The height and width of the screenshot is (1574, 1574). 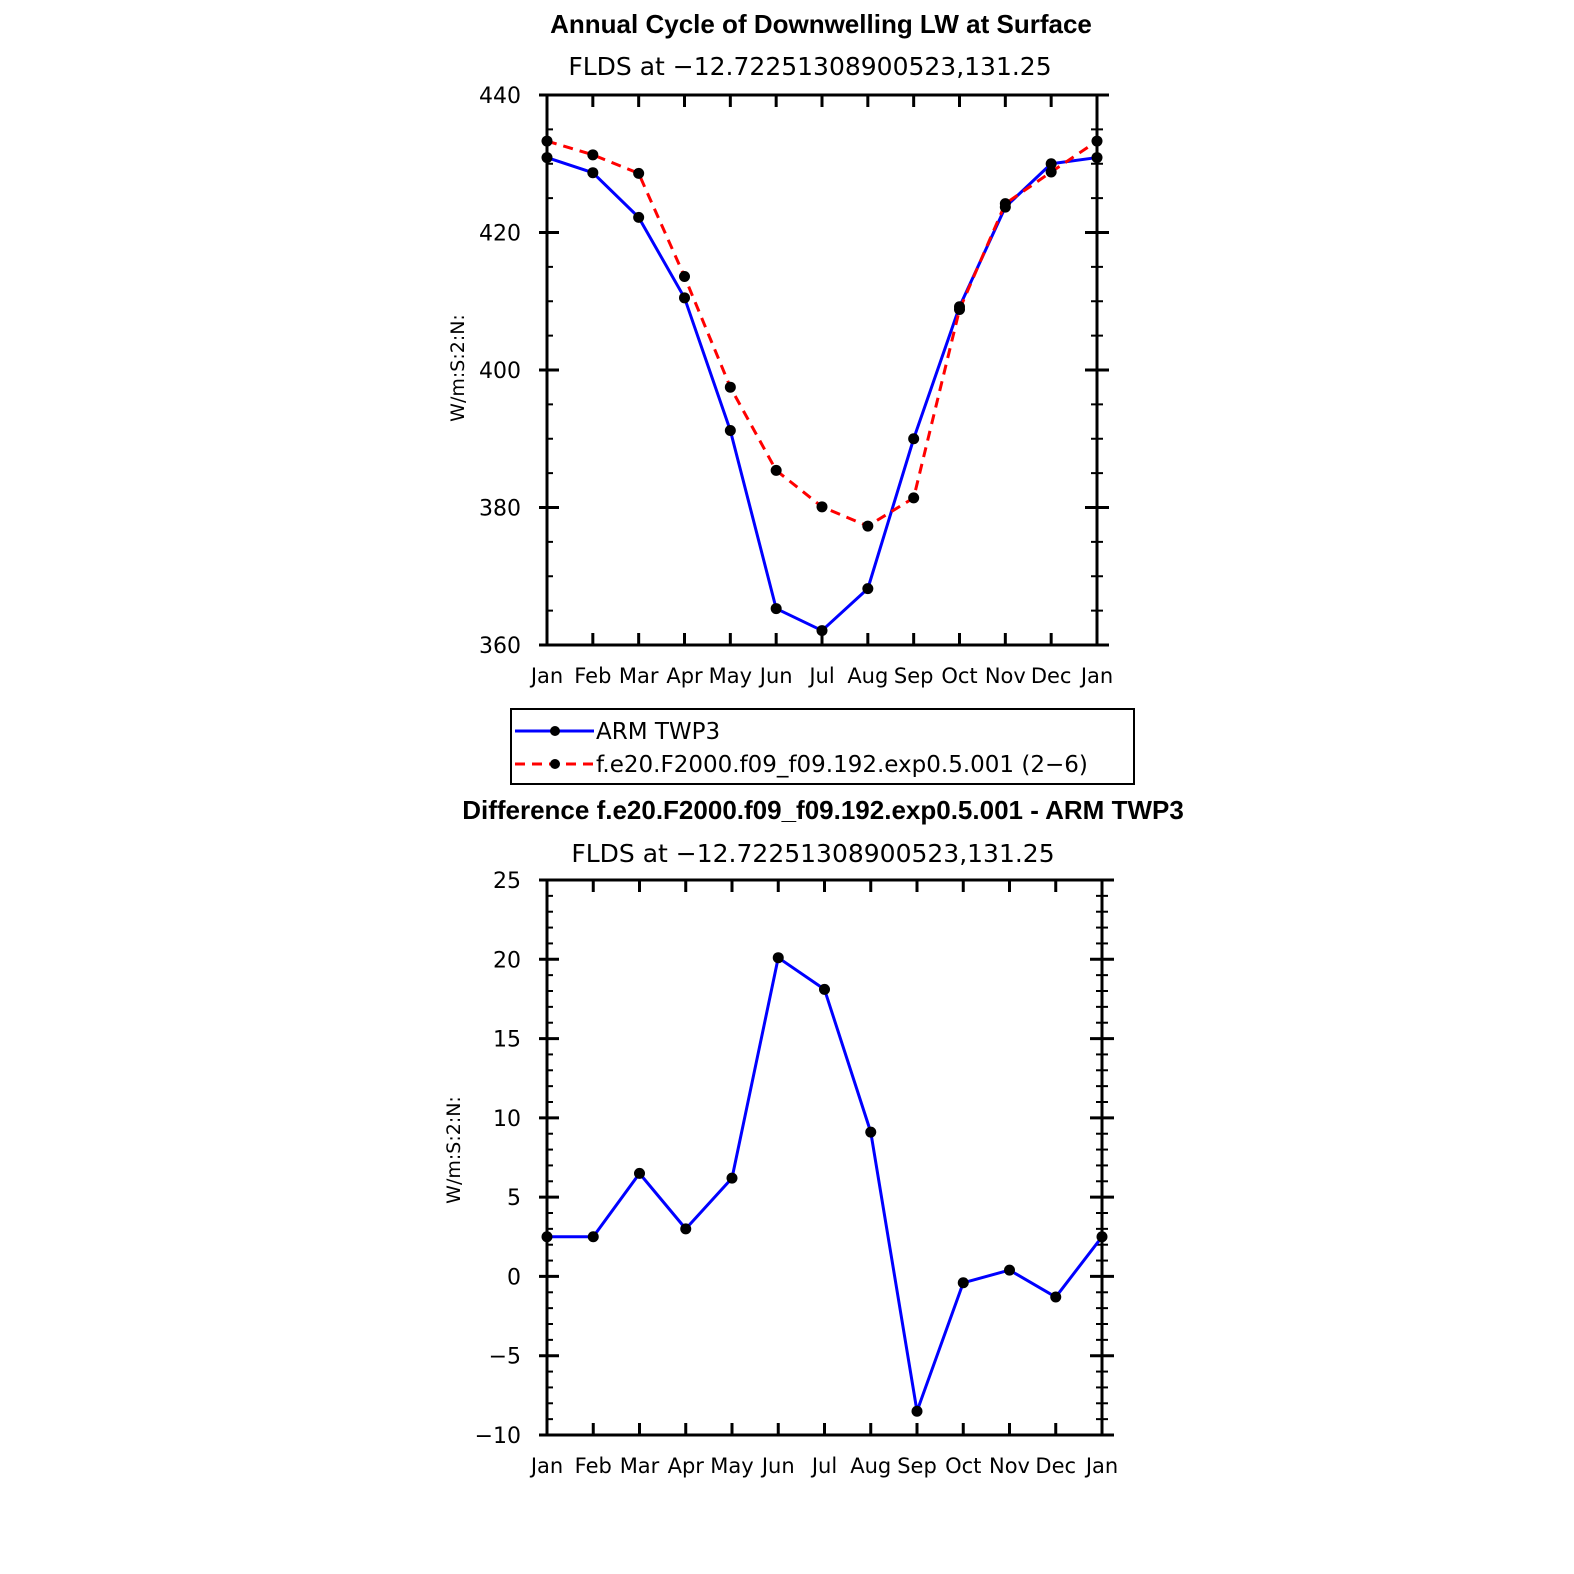 I want to click on bottom-xtick-label: Apr, so click(x=686, y=1466).